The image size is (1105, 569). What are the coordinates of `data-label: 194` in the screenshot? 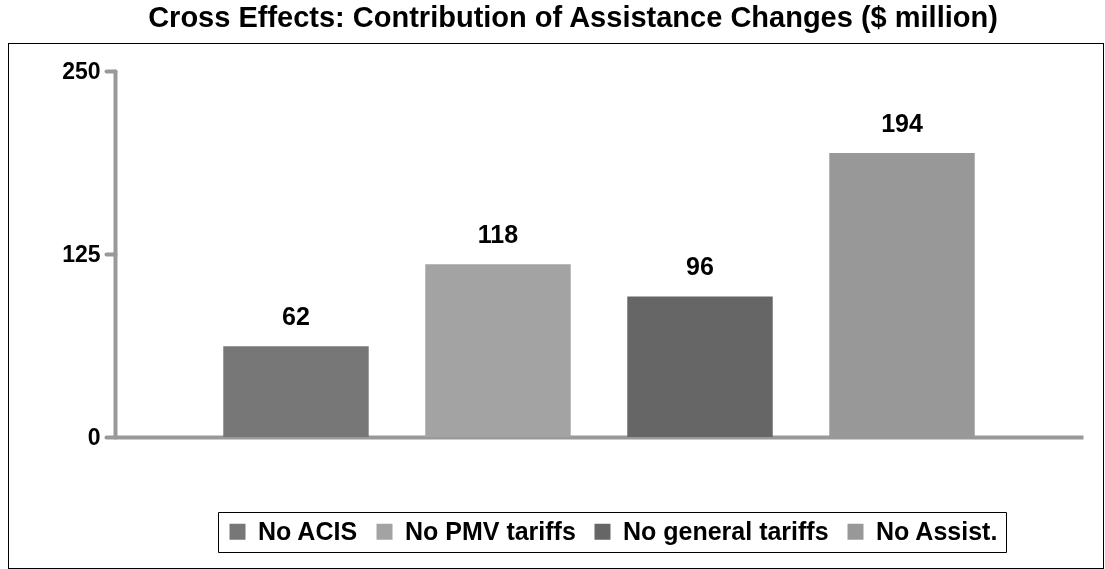 It's located at (902, 122).